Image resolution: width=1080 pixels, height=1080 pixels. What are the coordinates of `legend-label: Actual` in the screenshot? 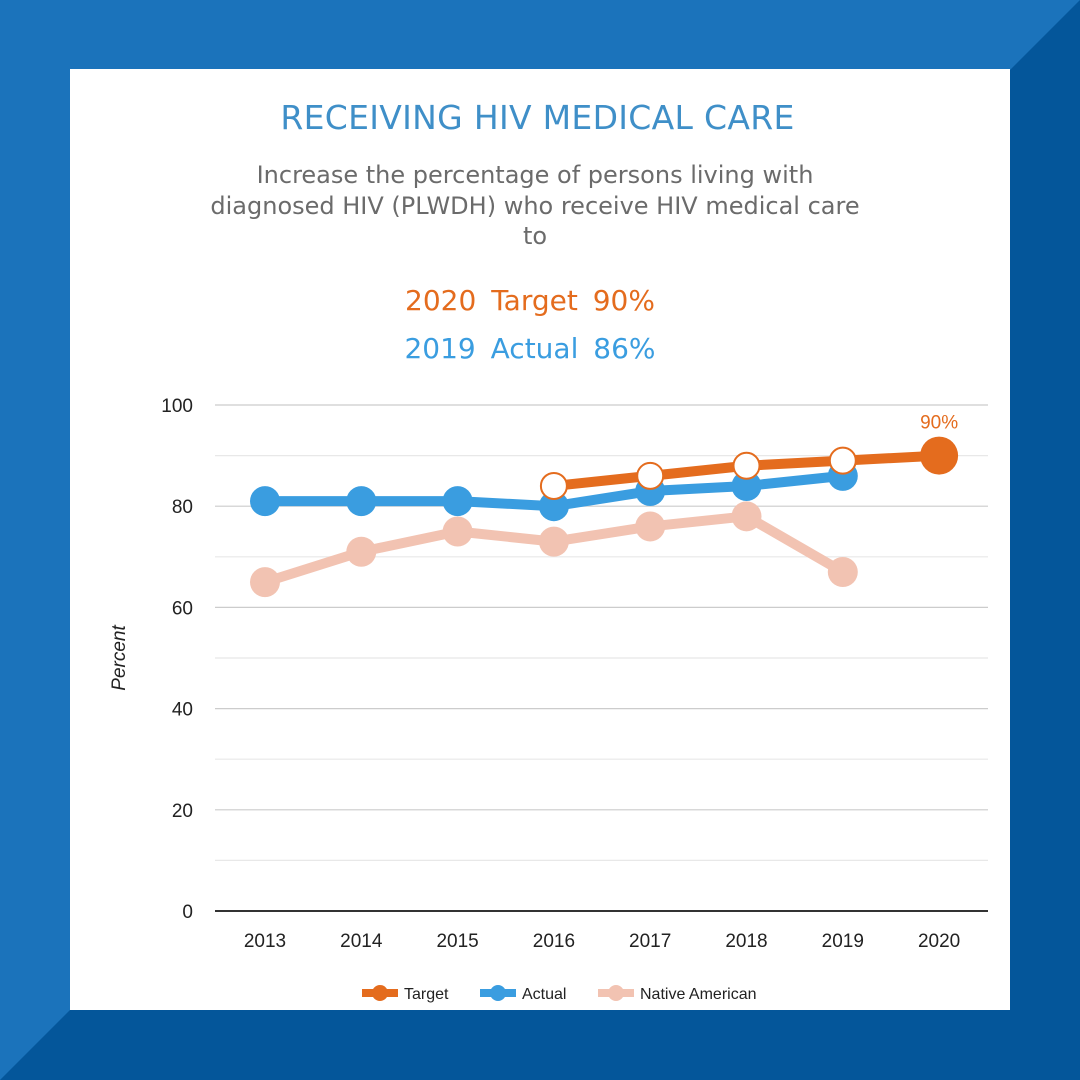 It's located at (544, 994).